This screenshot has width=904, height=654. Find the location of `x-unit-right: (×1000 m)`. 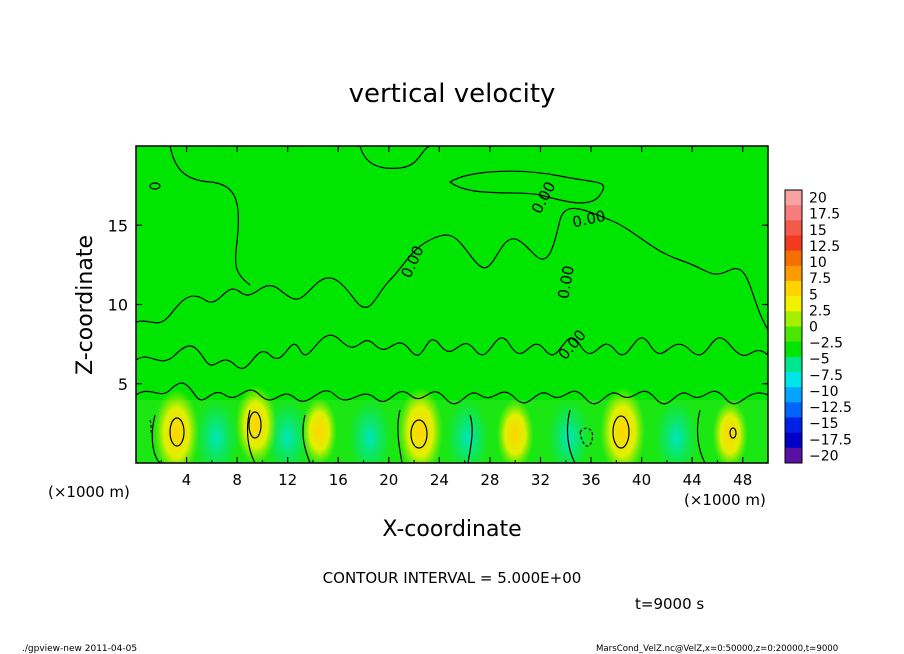

x-unit-right: (×1000 m) is located at coordinates (725, 500).